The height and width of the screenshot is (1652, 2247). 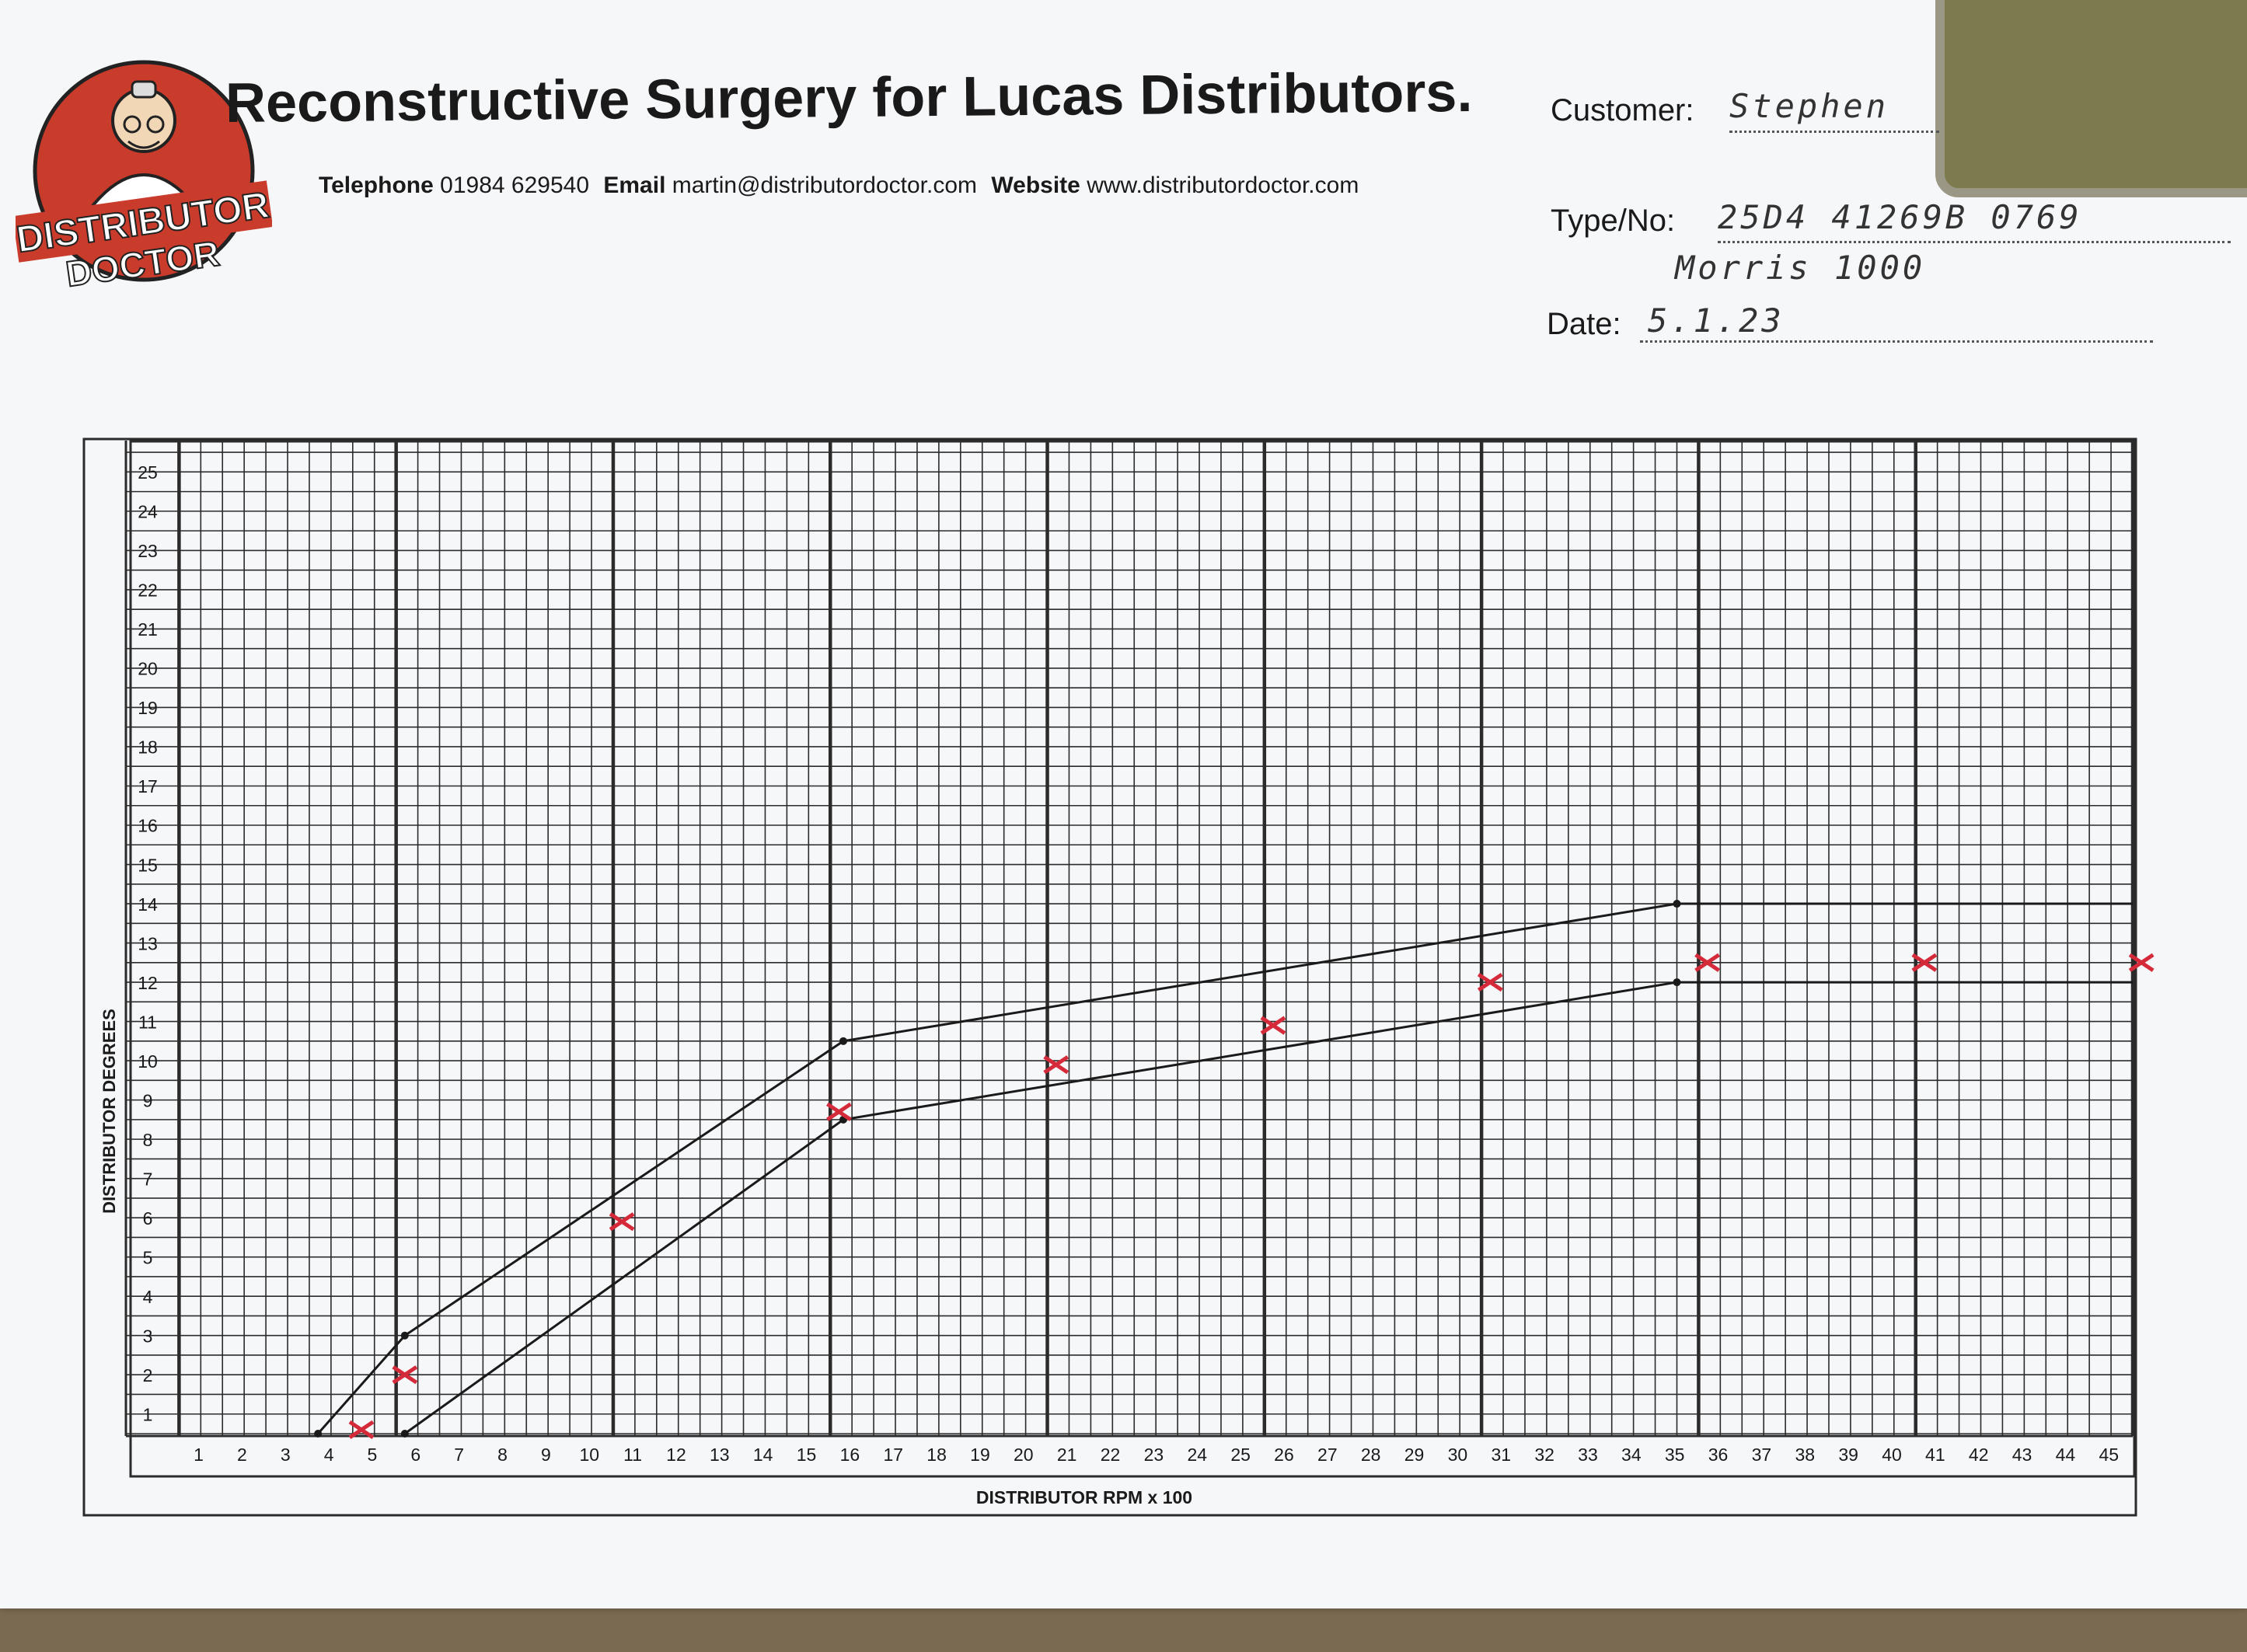 I want to click on y-tick-label: 8, so click(x=148, y=1140).